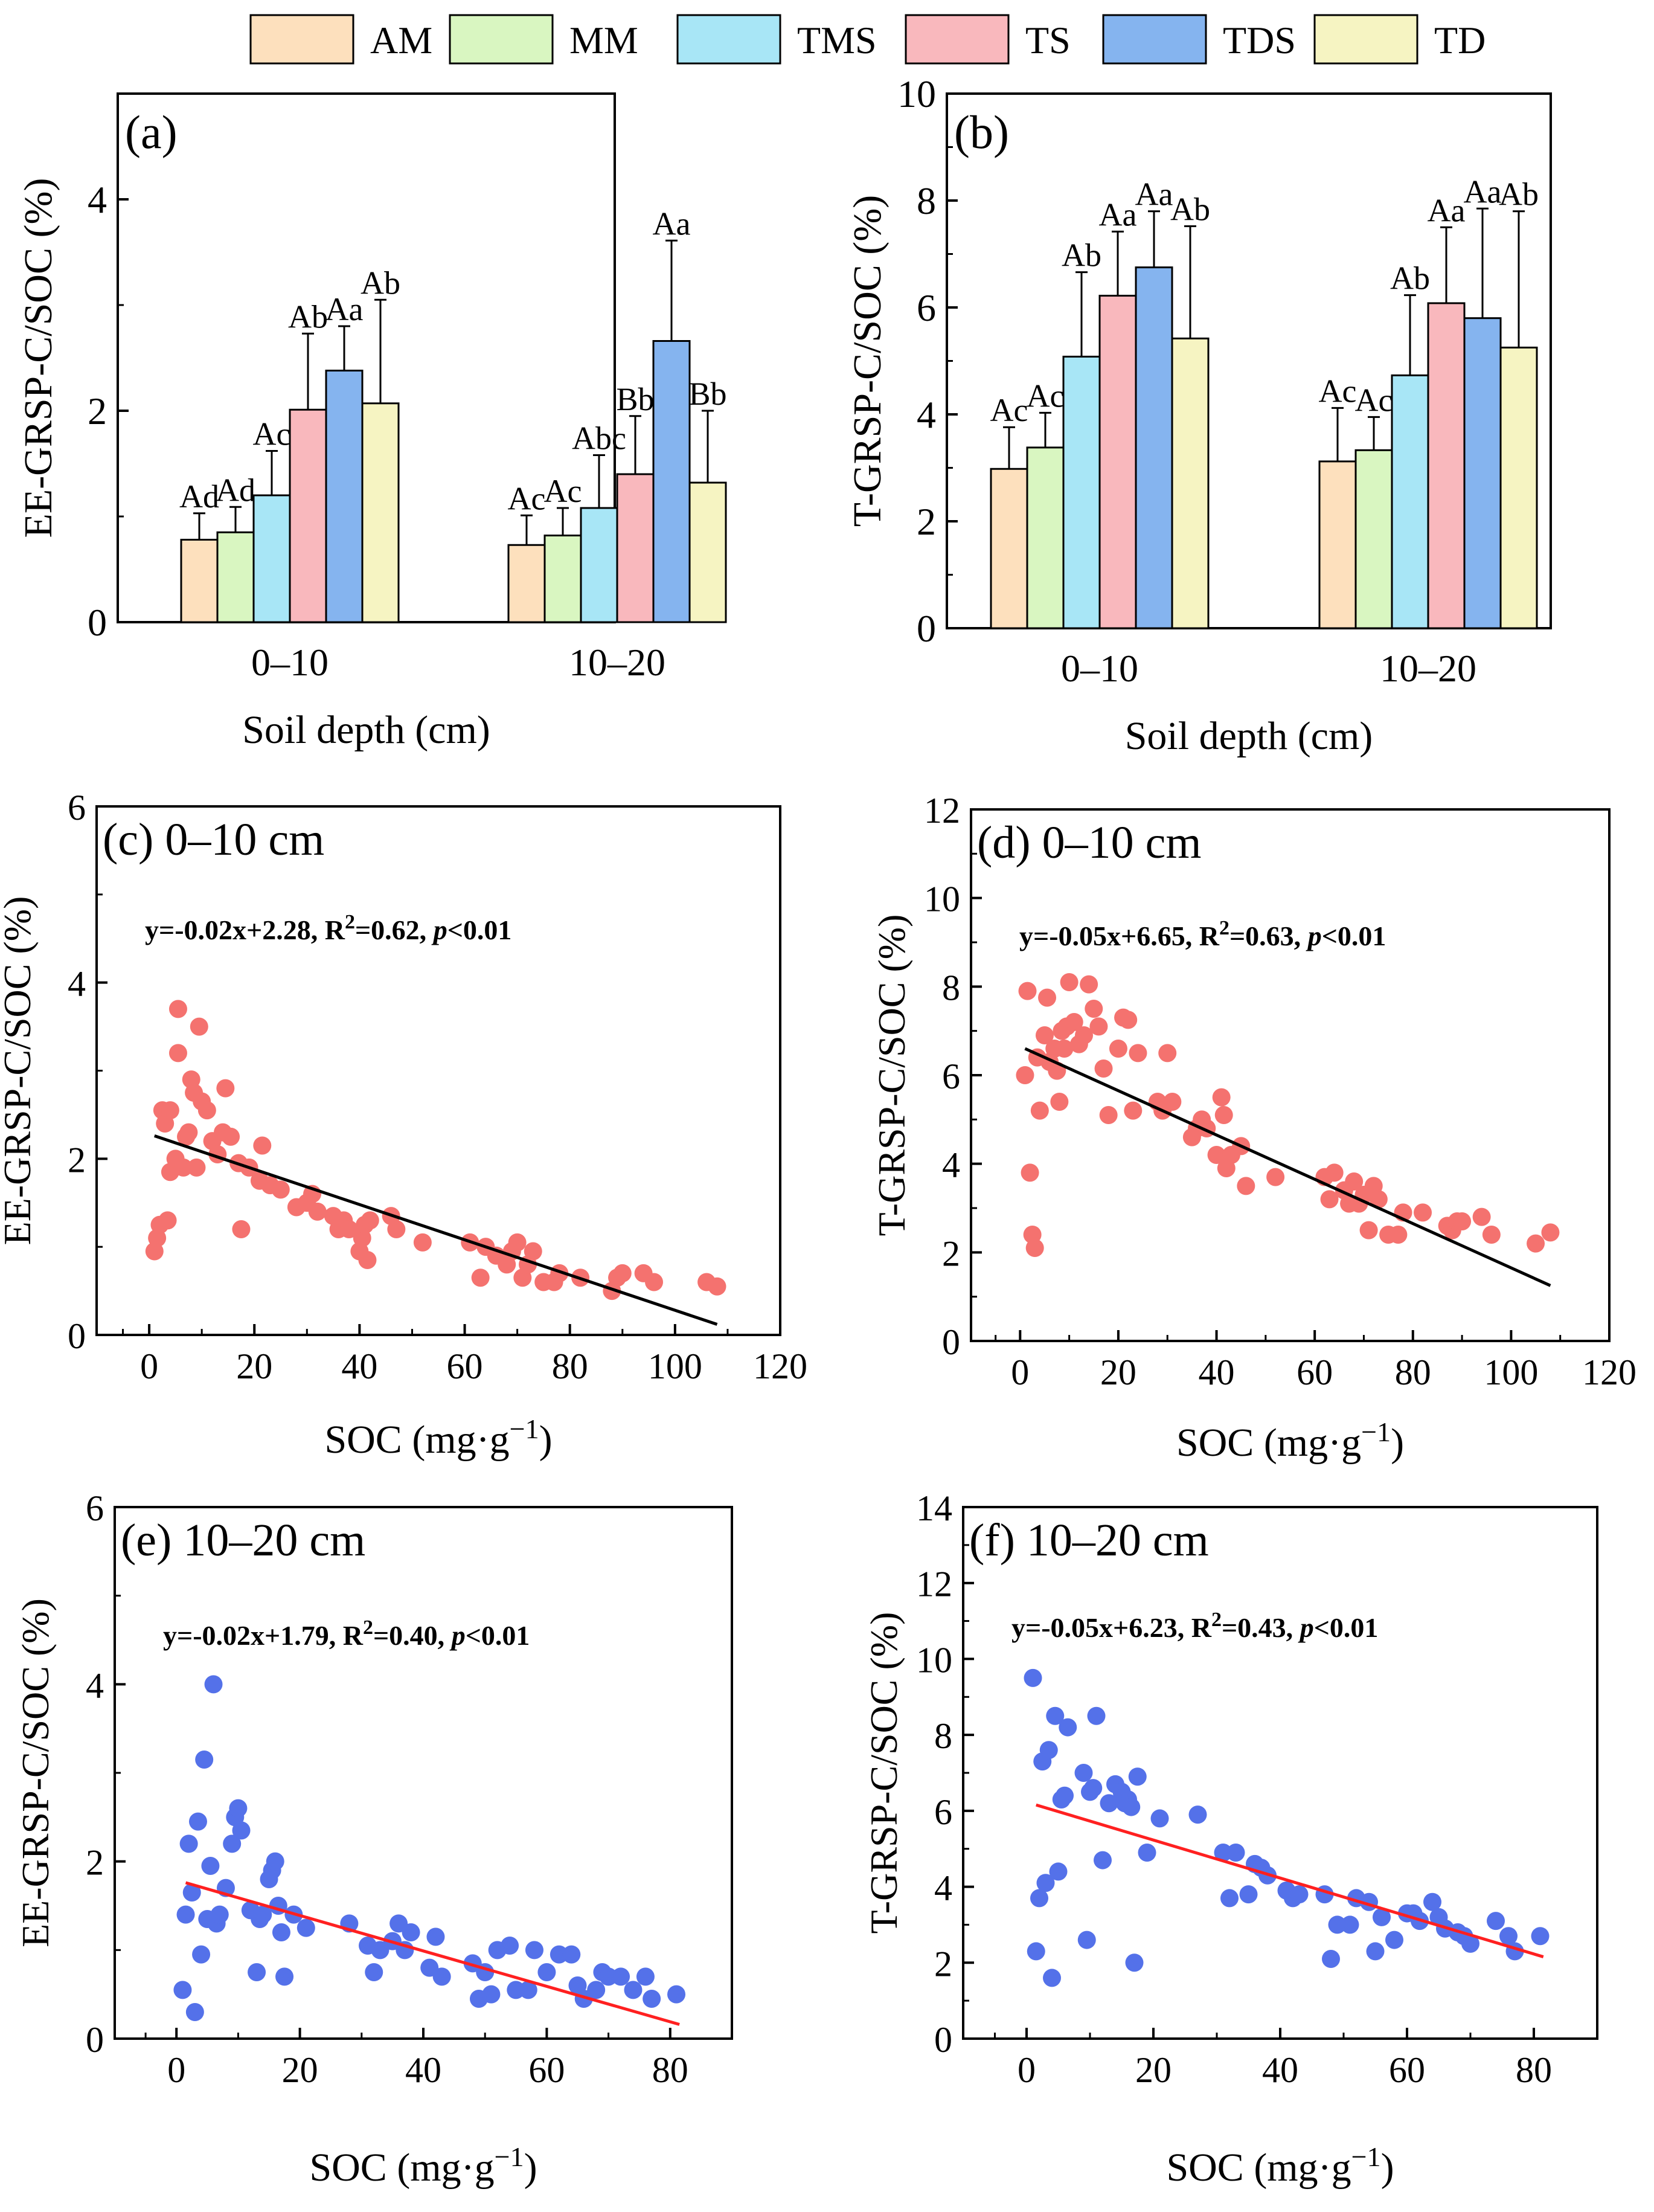 This screenshot has height=2212, width=1654. What do you see at coordinates (176, 2070) in the screenshot?
I see `x-tick-label: 0` at bounding box center [176, 2070].